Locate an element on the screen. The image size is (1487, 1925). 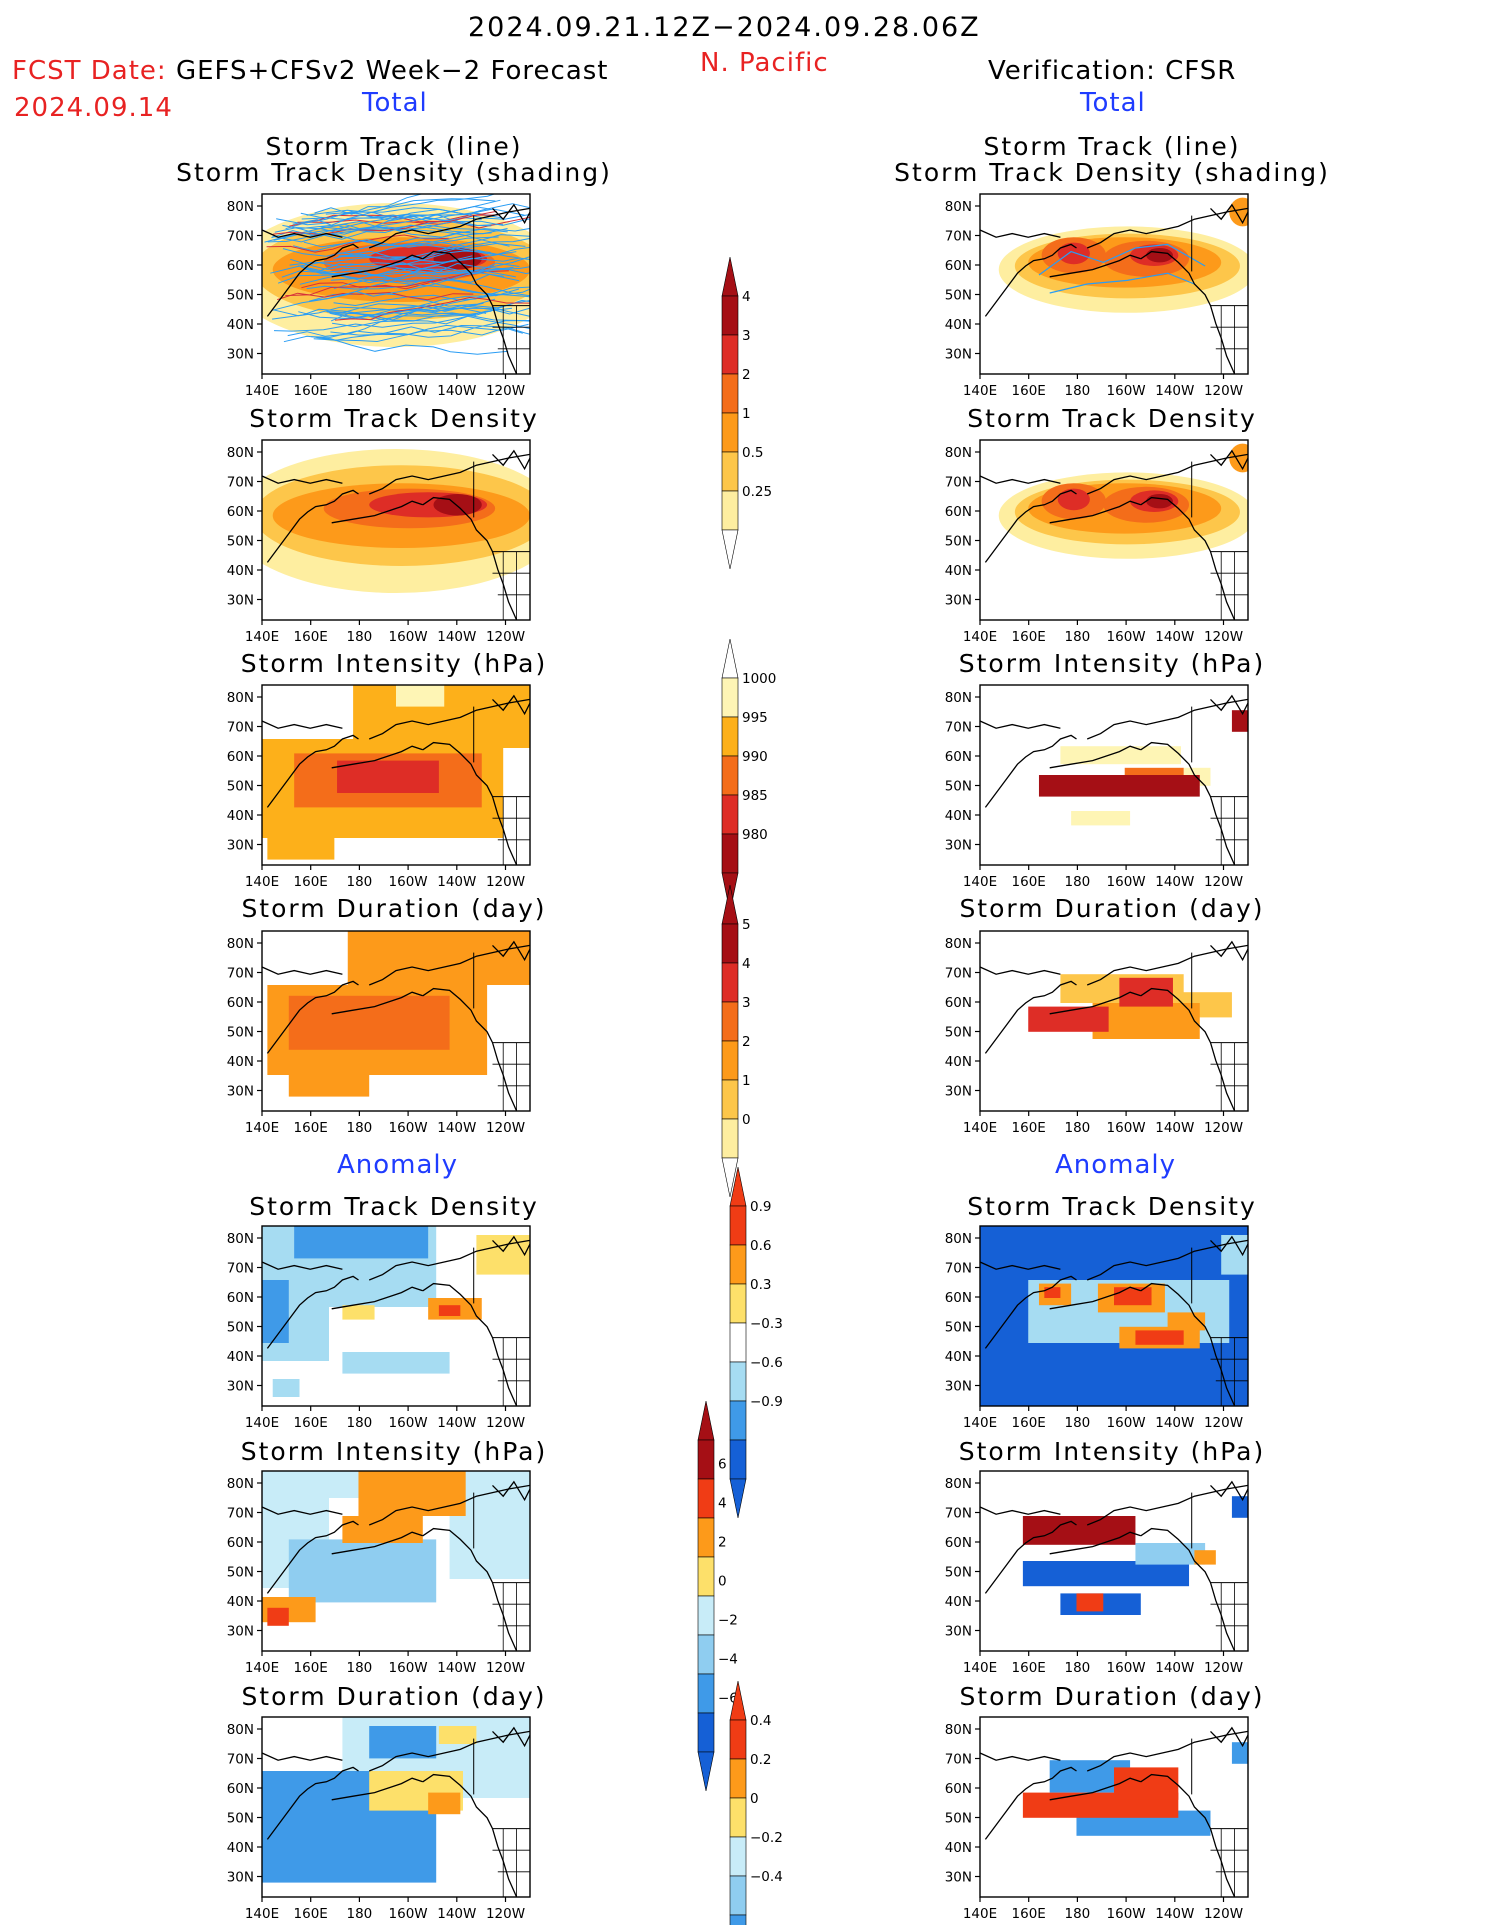
int-anom-pos-small is located at coordinates (1205, 1557).